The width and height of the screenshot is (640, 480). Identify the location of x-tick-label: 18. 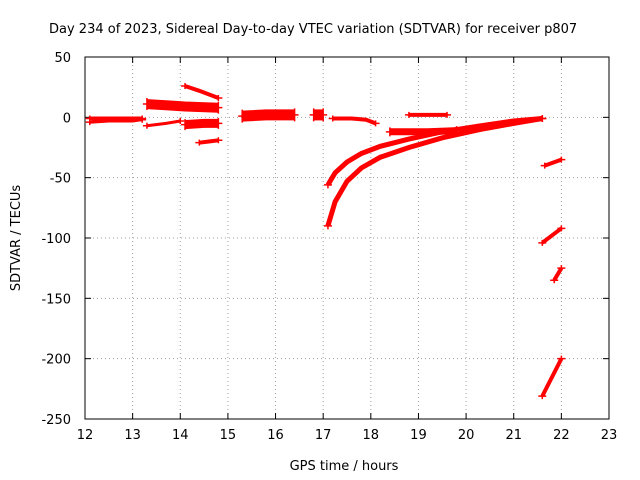
(371, 435).